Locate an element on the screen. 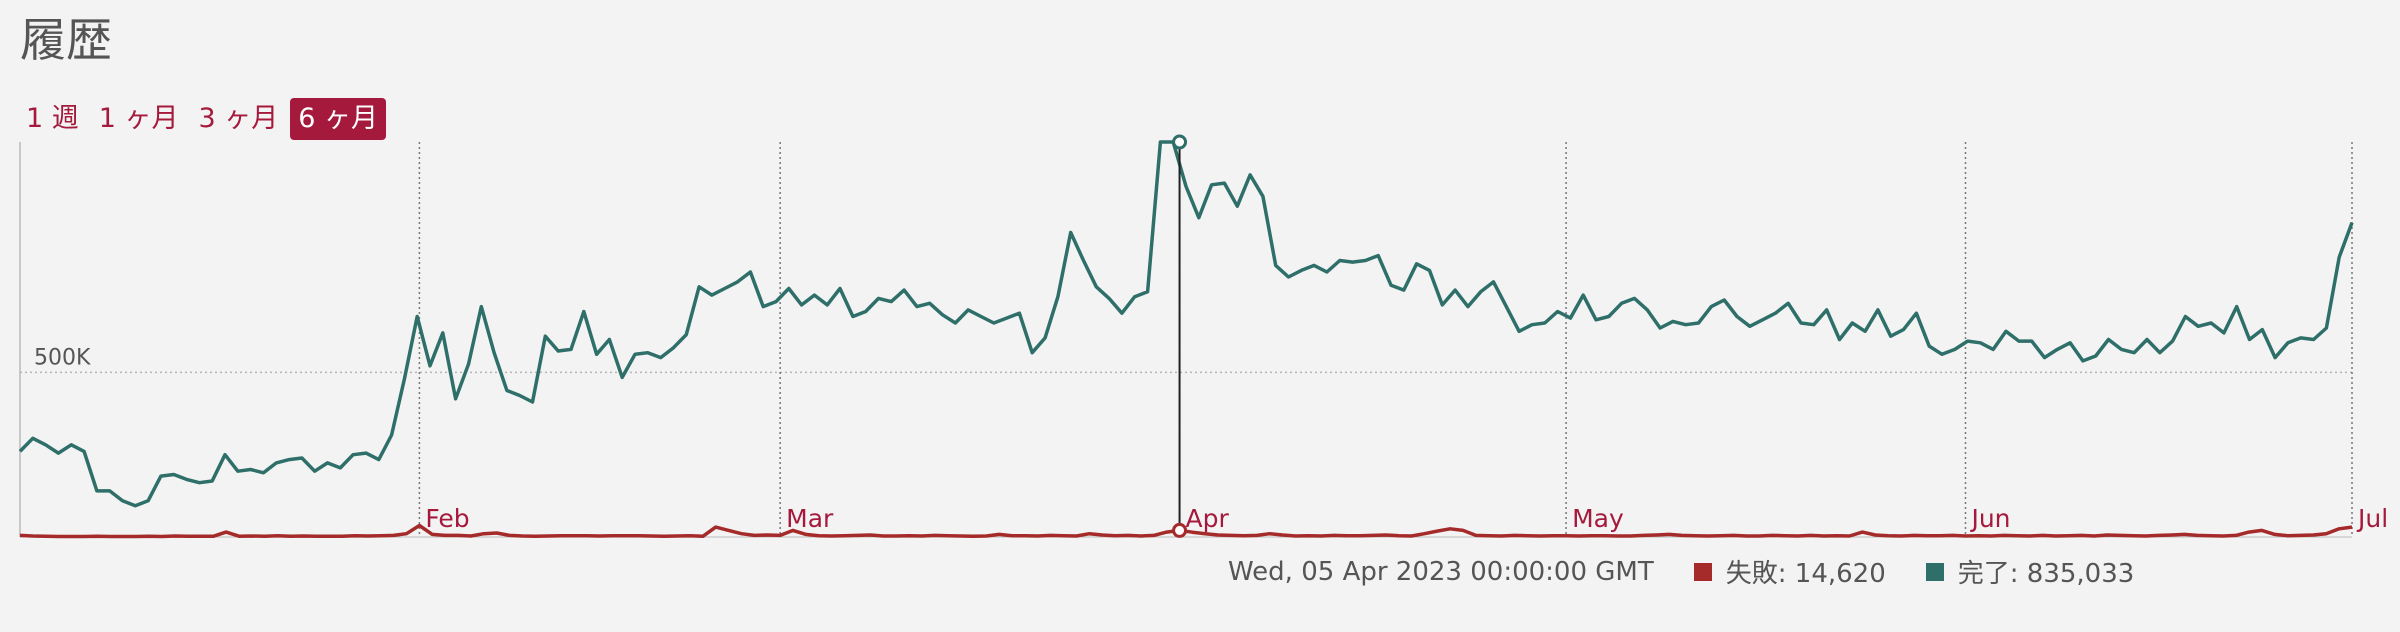 This screenshot has width=2400, height=632. x-tick-label: Apr is located at coordinates (1208, 518).